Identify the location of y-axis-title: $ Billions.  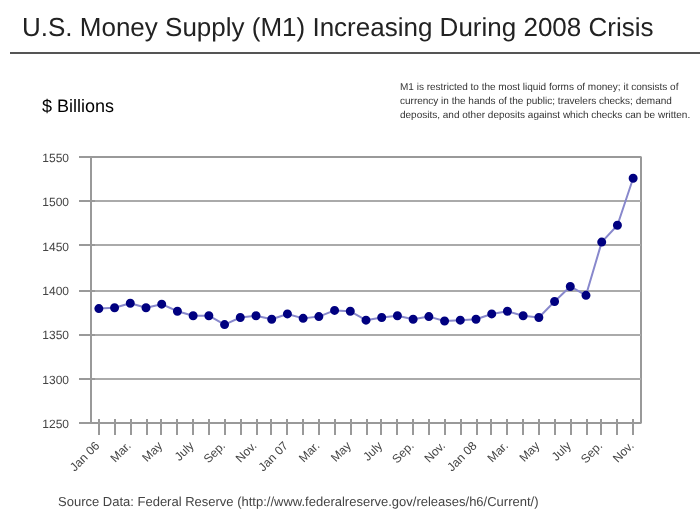
(78, 107).